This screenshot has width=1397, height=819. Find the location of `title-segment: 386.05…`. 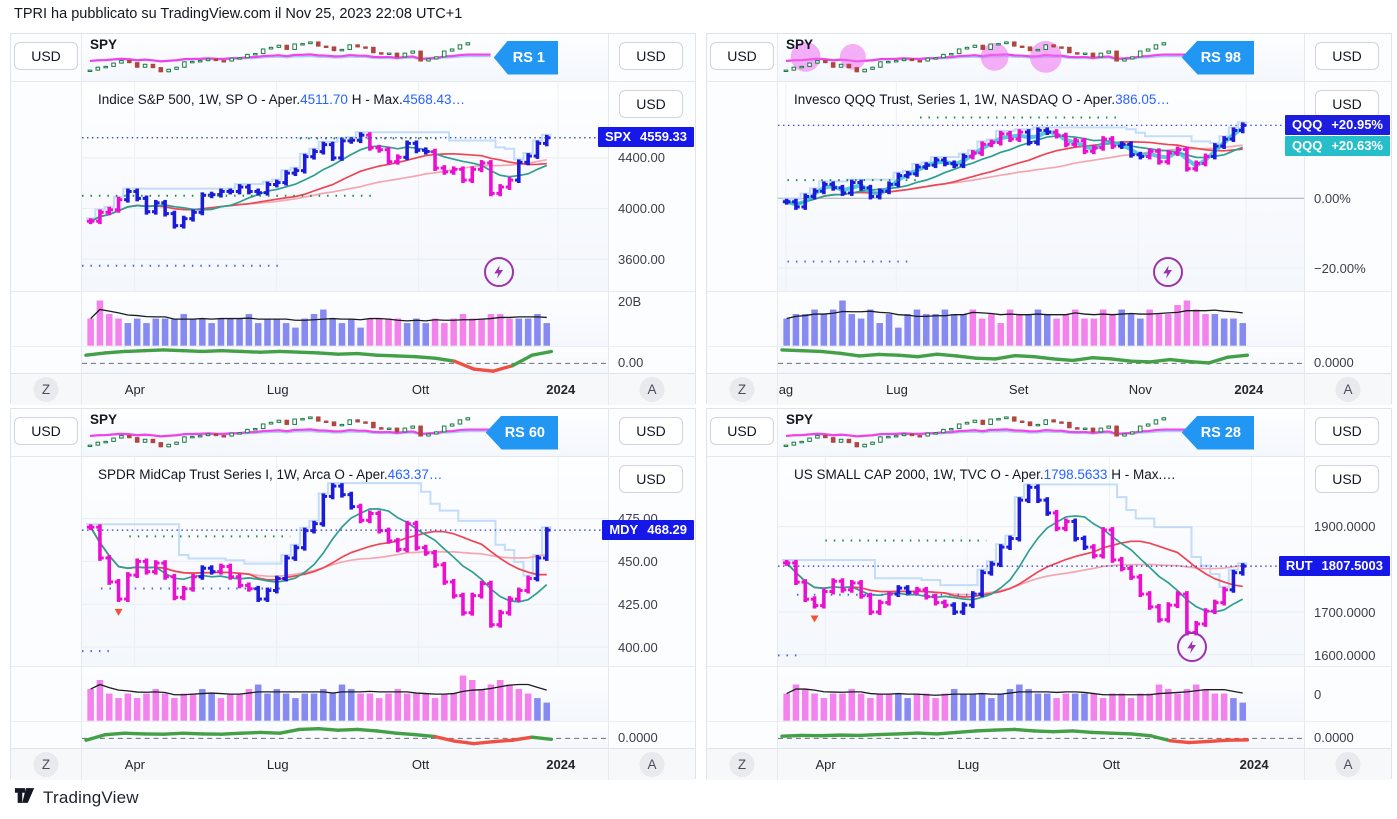

title-segment: 386.05… is located at coordinates (1142, 99).